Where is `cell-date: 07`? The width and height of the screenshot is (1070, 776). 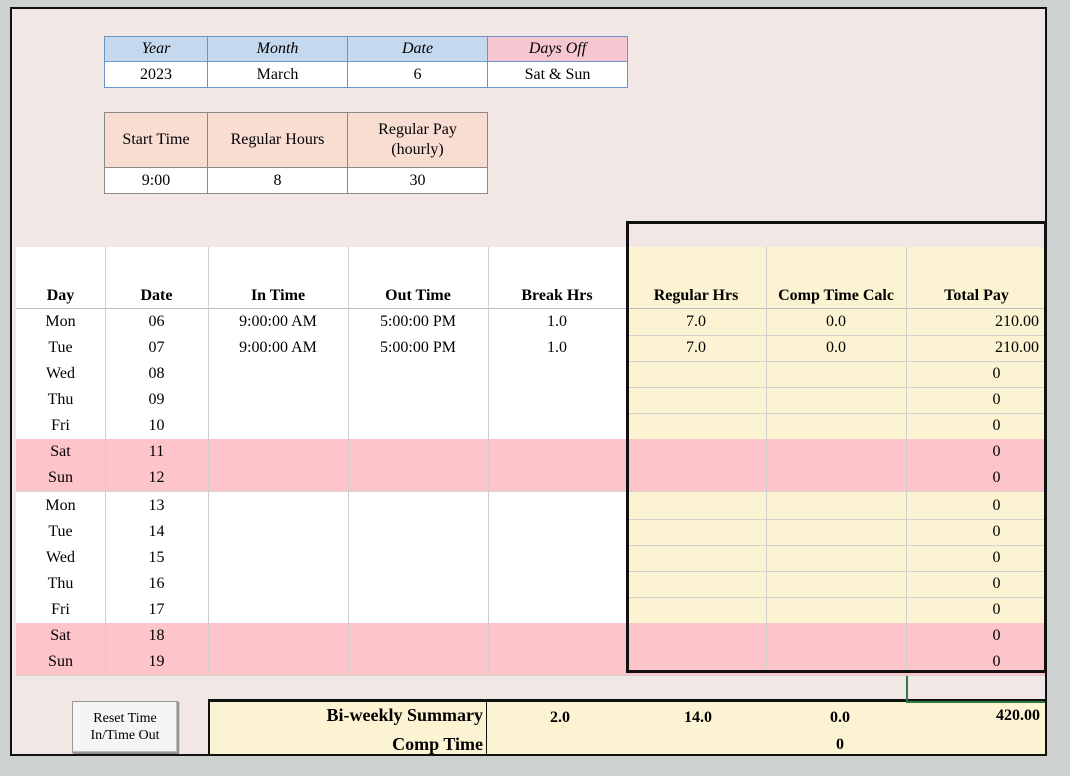
cell-date: 07 is located at coordinates (156, 347).